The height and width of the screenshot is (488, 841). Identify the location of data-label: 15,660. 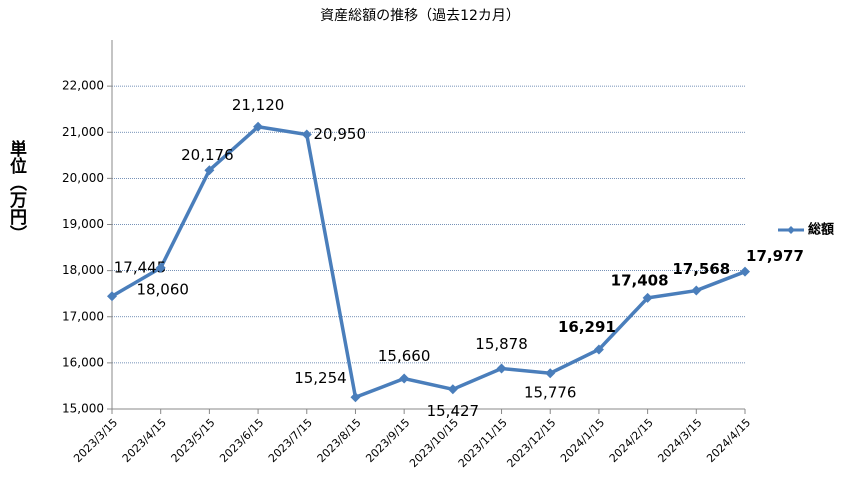
(404, 356).